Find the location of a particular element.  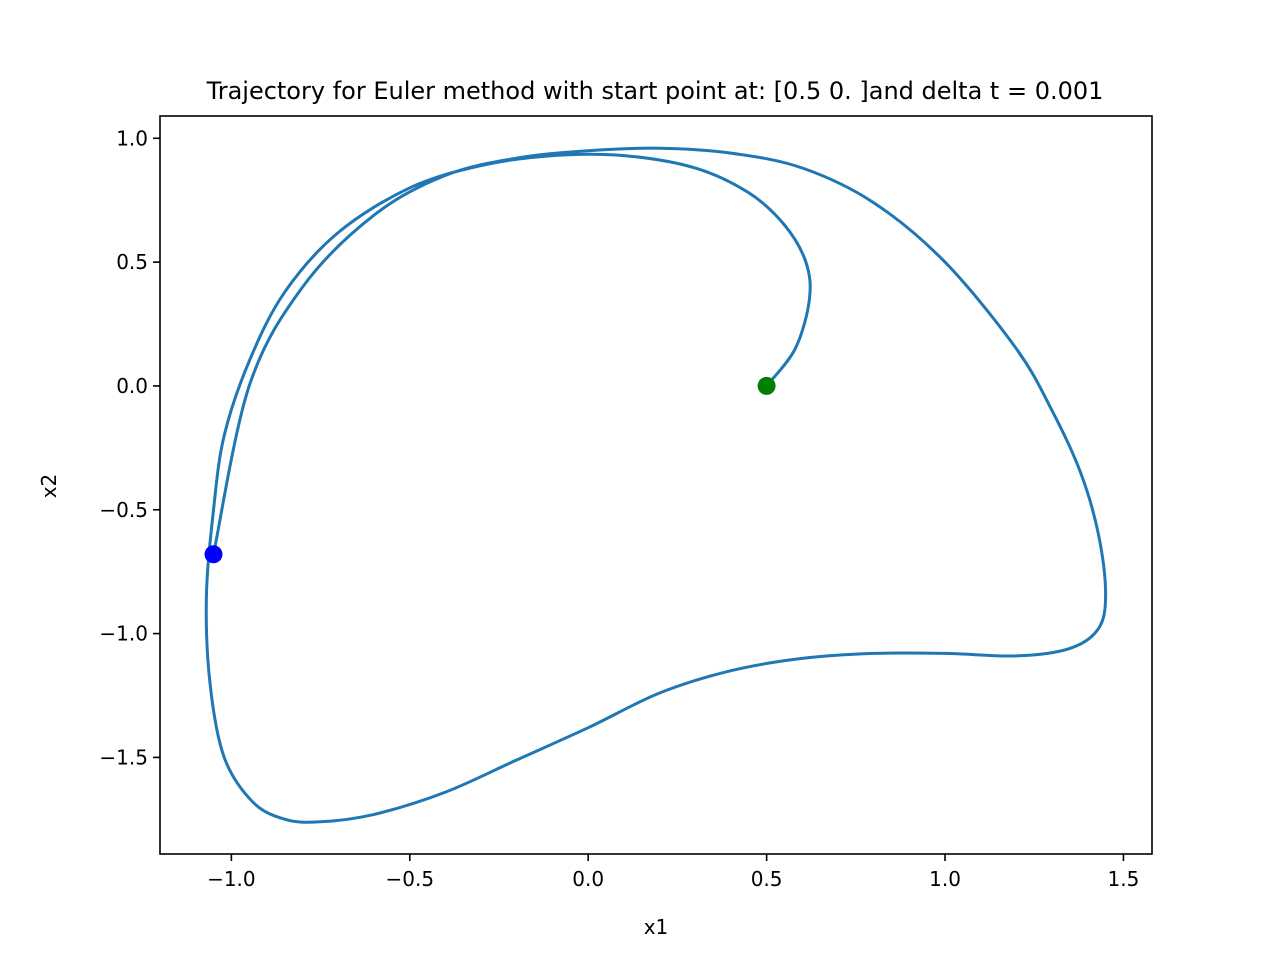

x-tick-label: −1.0 is located at coordinates (231, 879).